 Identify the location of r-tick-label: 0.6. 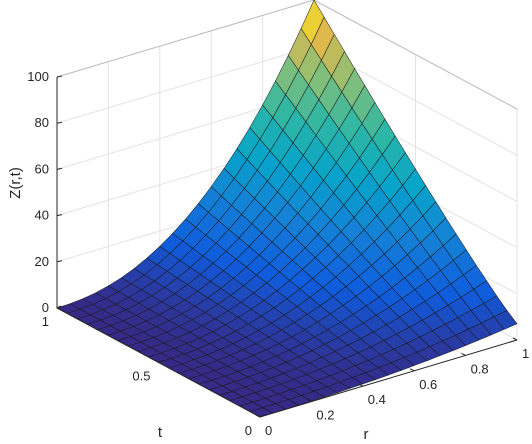
(428, 384).